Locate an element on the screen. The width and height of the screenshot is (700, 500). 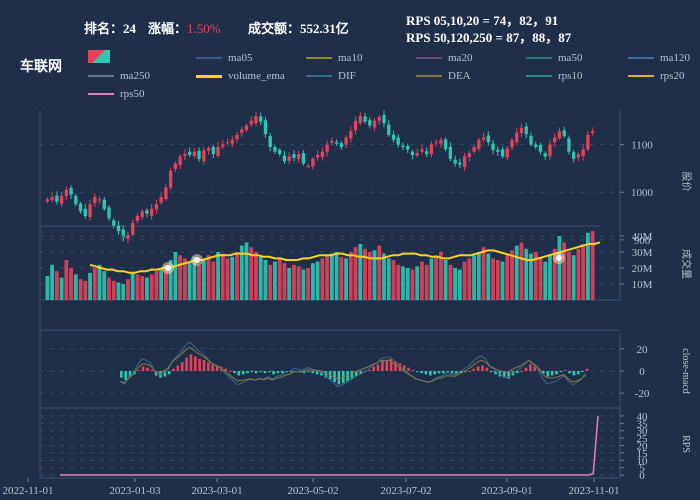
legend-label-ma50: ma50 is located at coordinates (570, 58).